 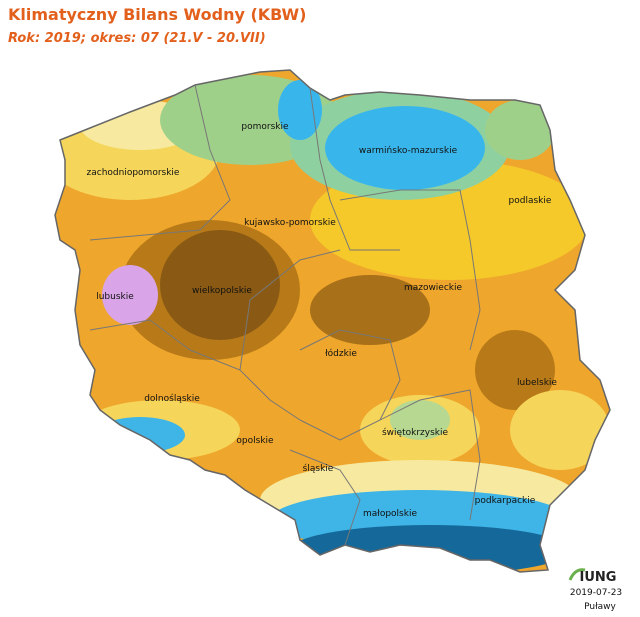 I want to click on region-label: świętokrzyskie, so click(x=415, y=432).